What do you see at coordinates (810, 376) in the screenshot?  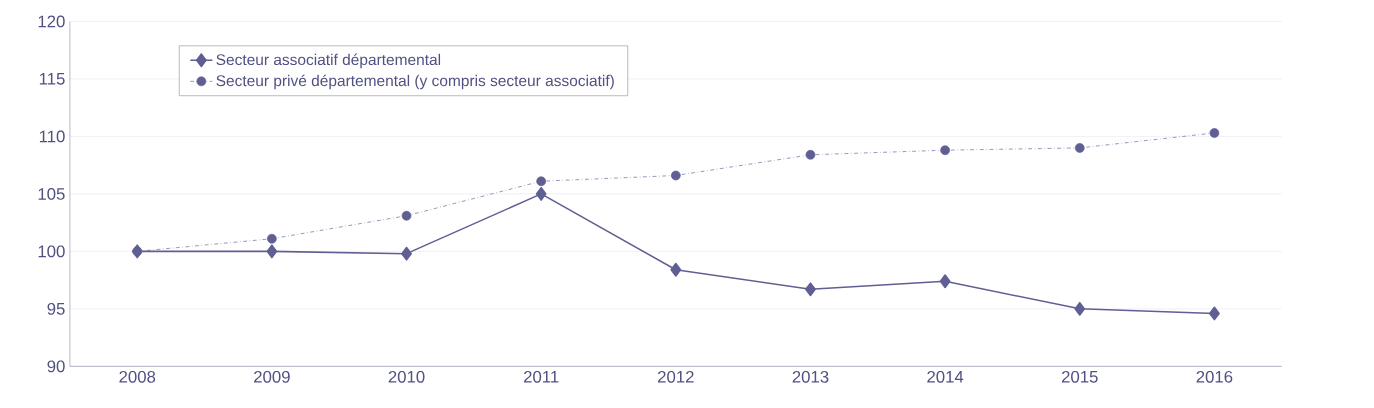 I see `x-tick-label: 2013` at bounding box center [810, 376].